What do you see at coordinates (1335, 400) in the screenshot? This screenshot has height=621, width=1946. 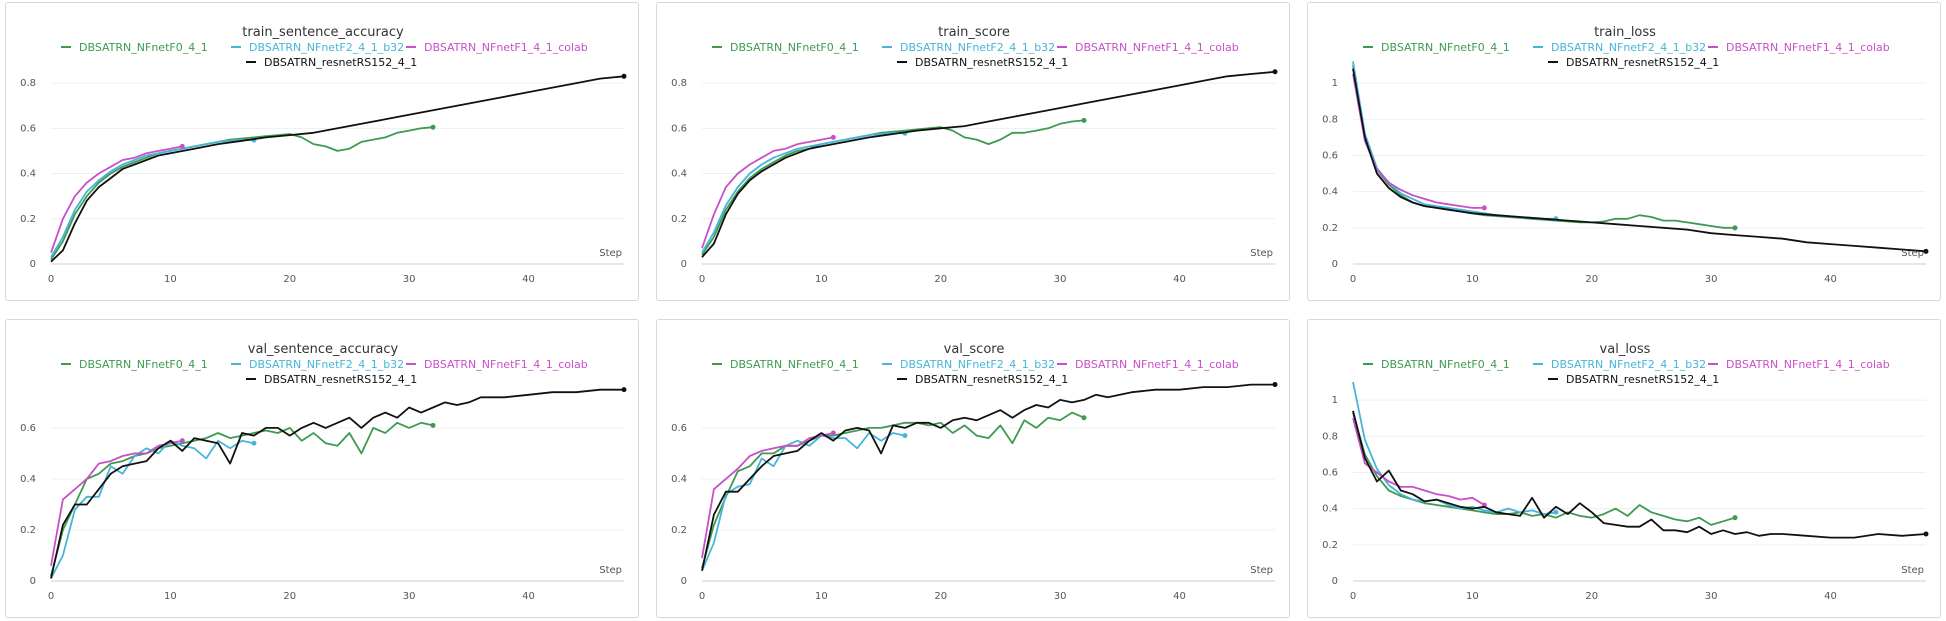 I see `y-tick-label: 1` at bounding box center [1335, 400].